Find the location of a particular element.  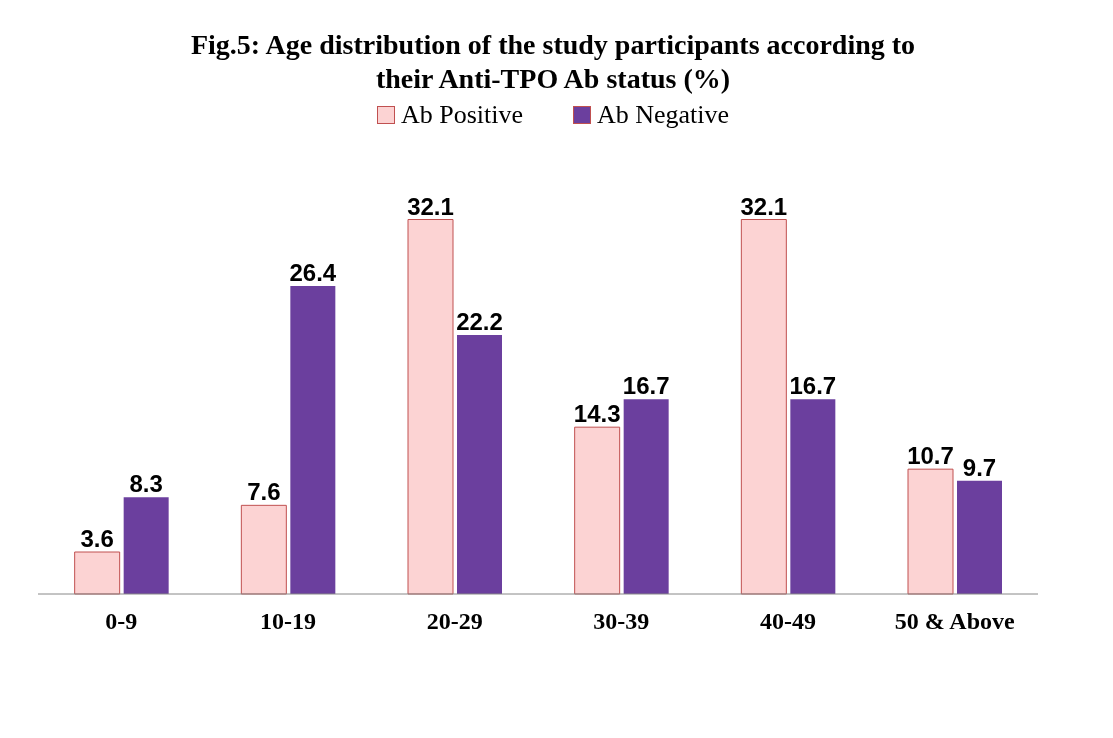

x-tick-label: 20-29 is located at coordinates (454, 621).